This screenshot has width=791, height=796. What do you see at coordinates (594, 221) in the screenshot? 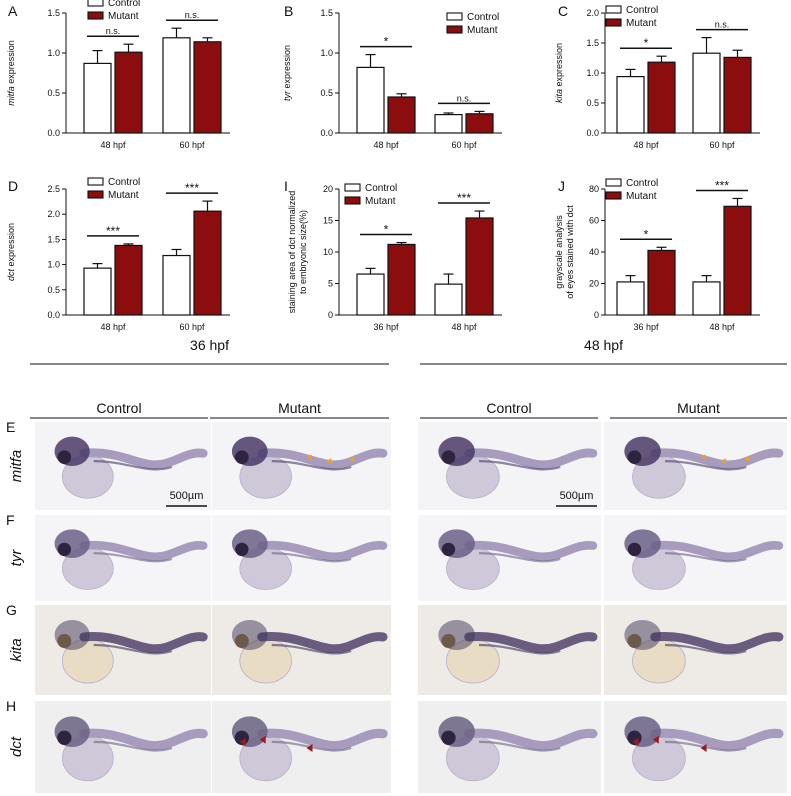
I see `y-tick-label: 60` at bounding box center [594, 221].